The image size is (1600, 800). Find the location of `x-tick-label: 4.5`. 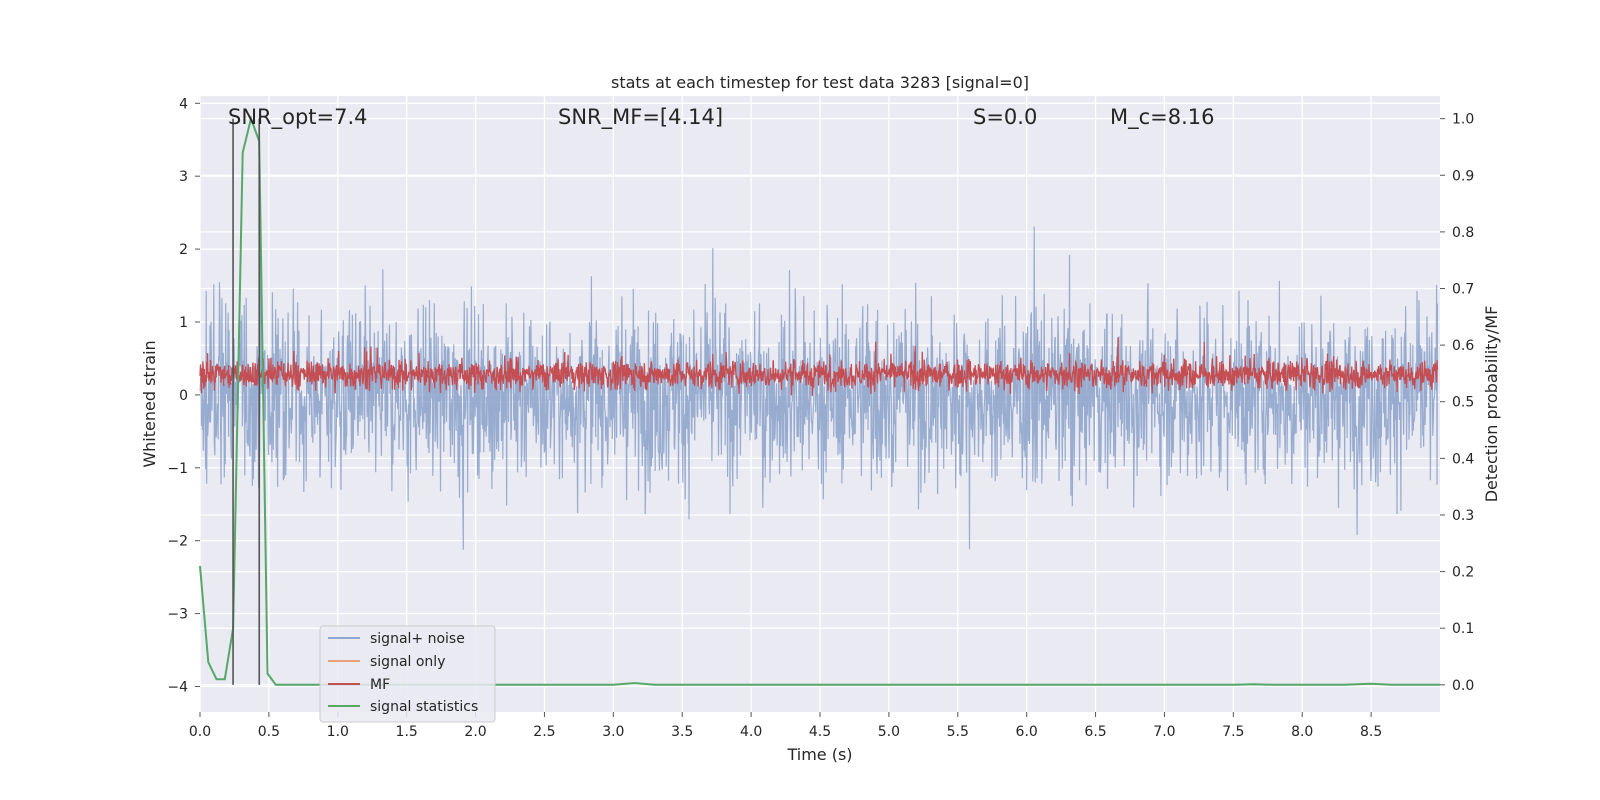

x-tick-label: 4.5 is located at coordinates (820, 732).